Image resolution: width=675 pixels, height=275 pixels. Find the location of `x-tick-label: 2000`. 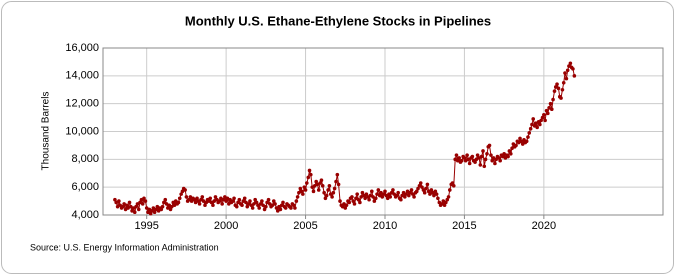

x-tick-label: 2000 is located at coordinates (226, 226).